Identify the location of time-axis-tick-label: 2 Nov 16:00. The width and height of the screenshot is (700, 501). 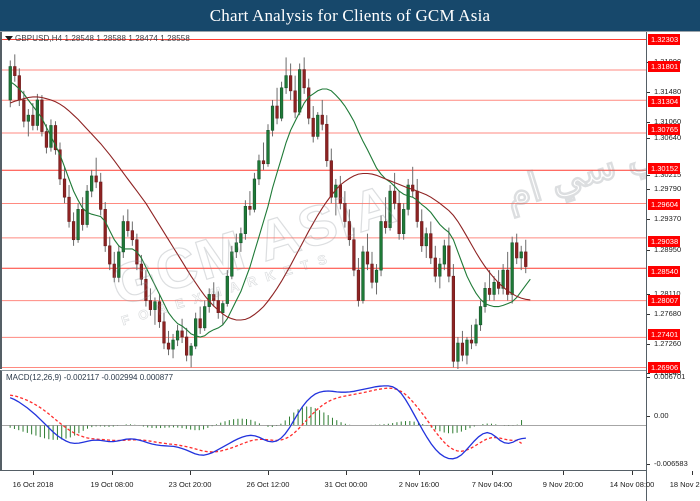
(419, 484).